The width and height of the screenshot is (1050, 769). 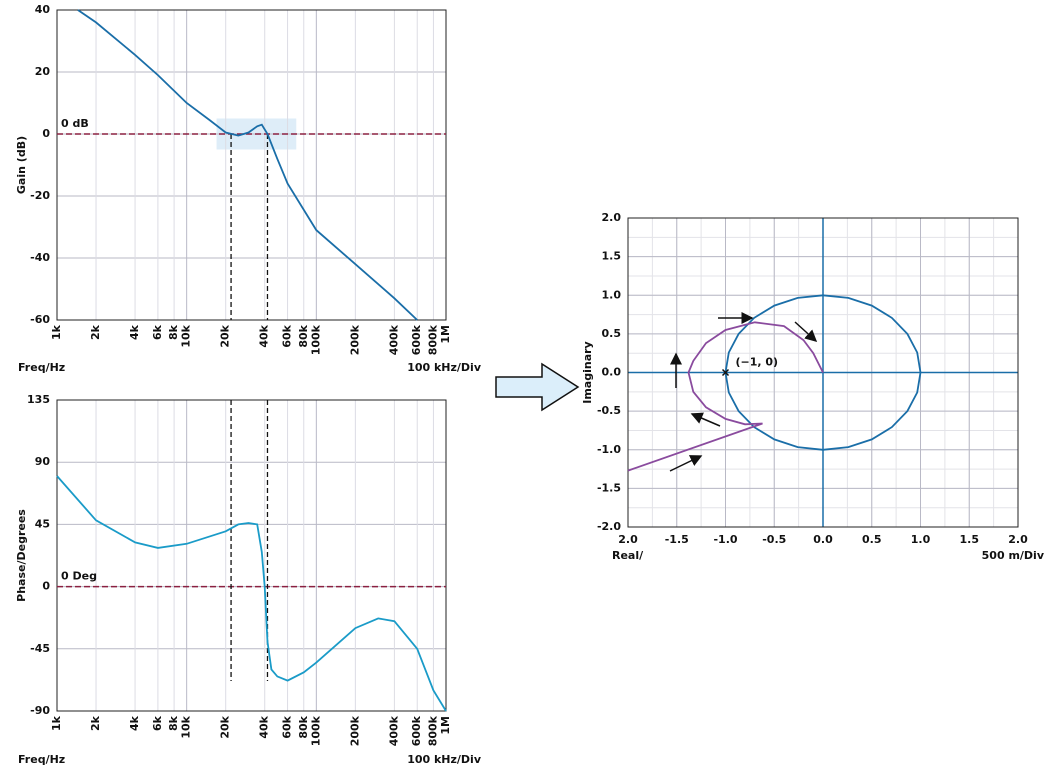 What do you see at coordinates (43, 71) in the screenshot?
I see `y-tick-label: 20` at bounding box center [43, 71].